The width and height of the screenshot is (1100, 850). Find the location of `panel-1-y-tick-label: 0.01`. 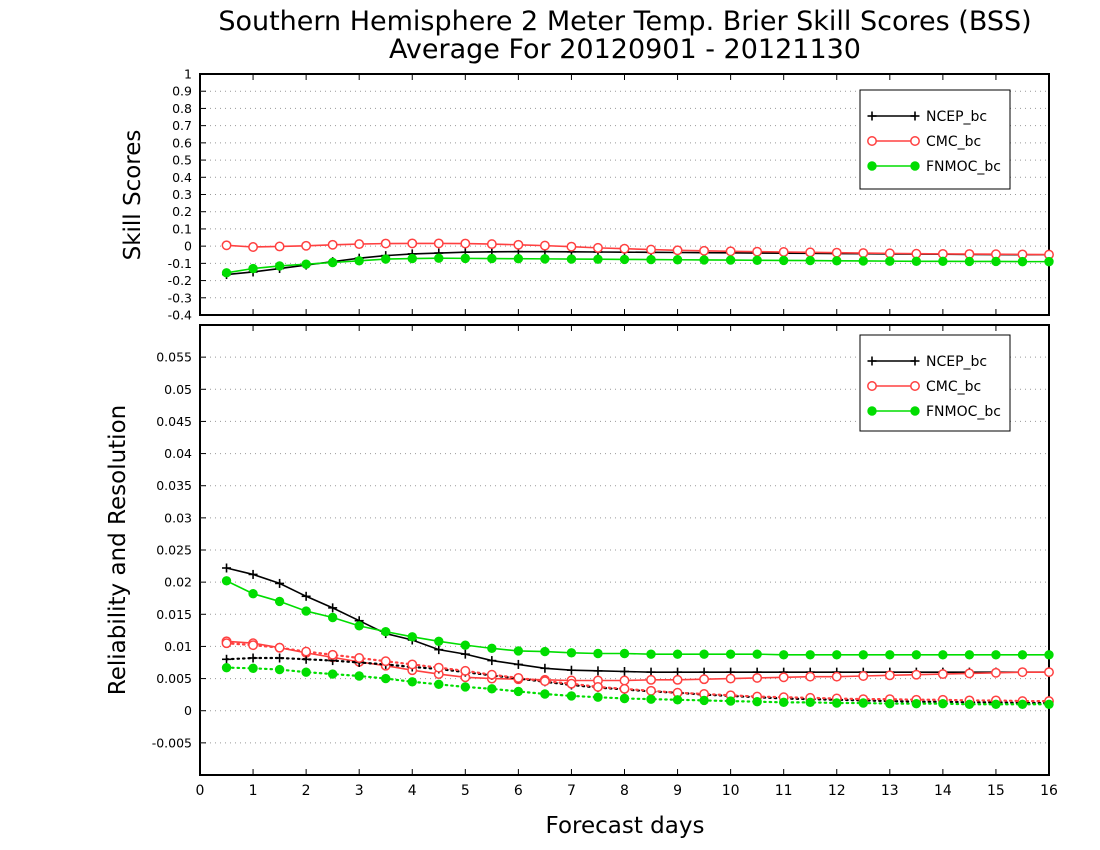

panel-1-y-tick-label: 0.01 is located at coordinates (178, 646).